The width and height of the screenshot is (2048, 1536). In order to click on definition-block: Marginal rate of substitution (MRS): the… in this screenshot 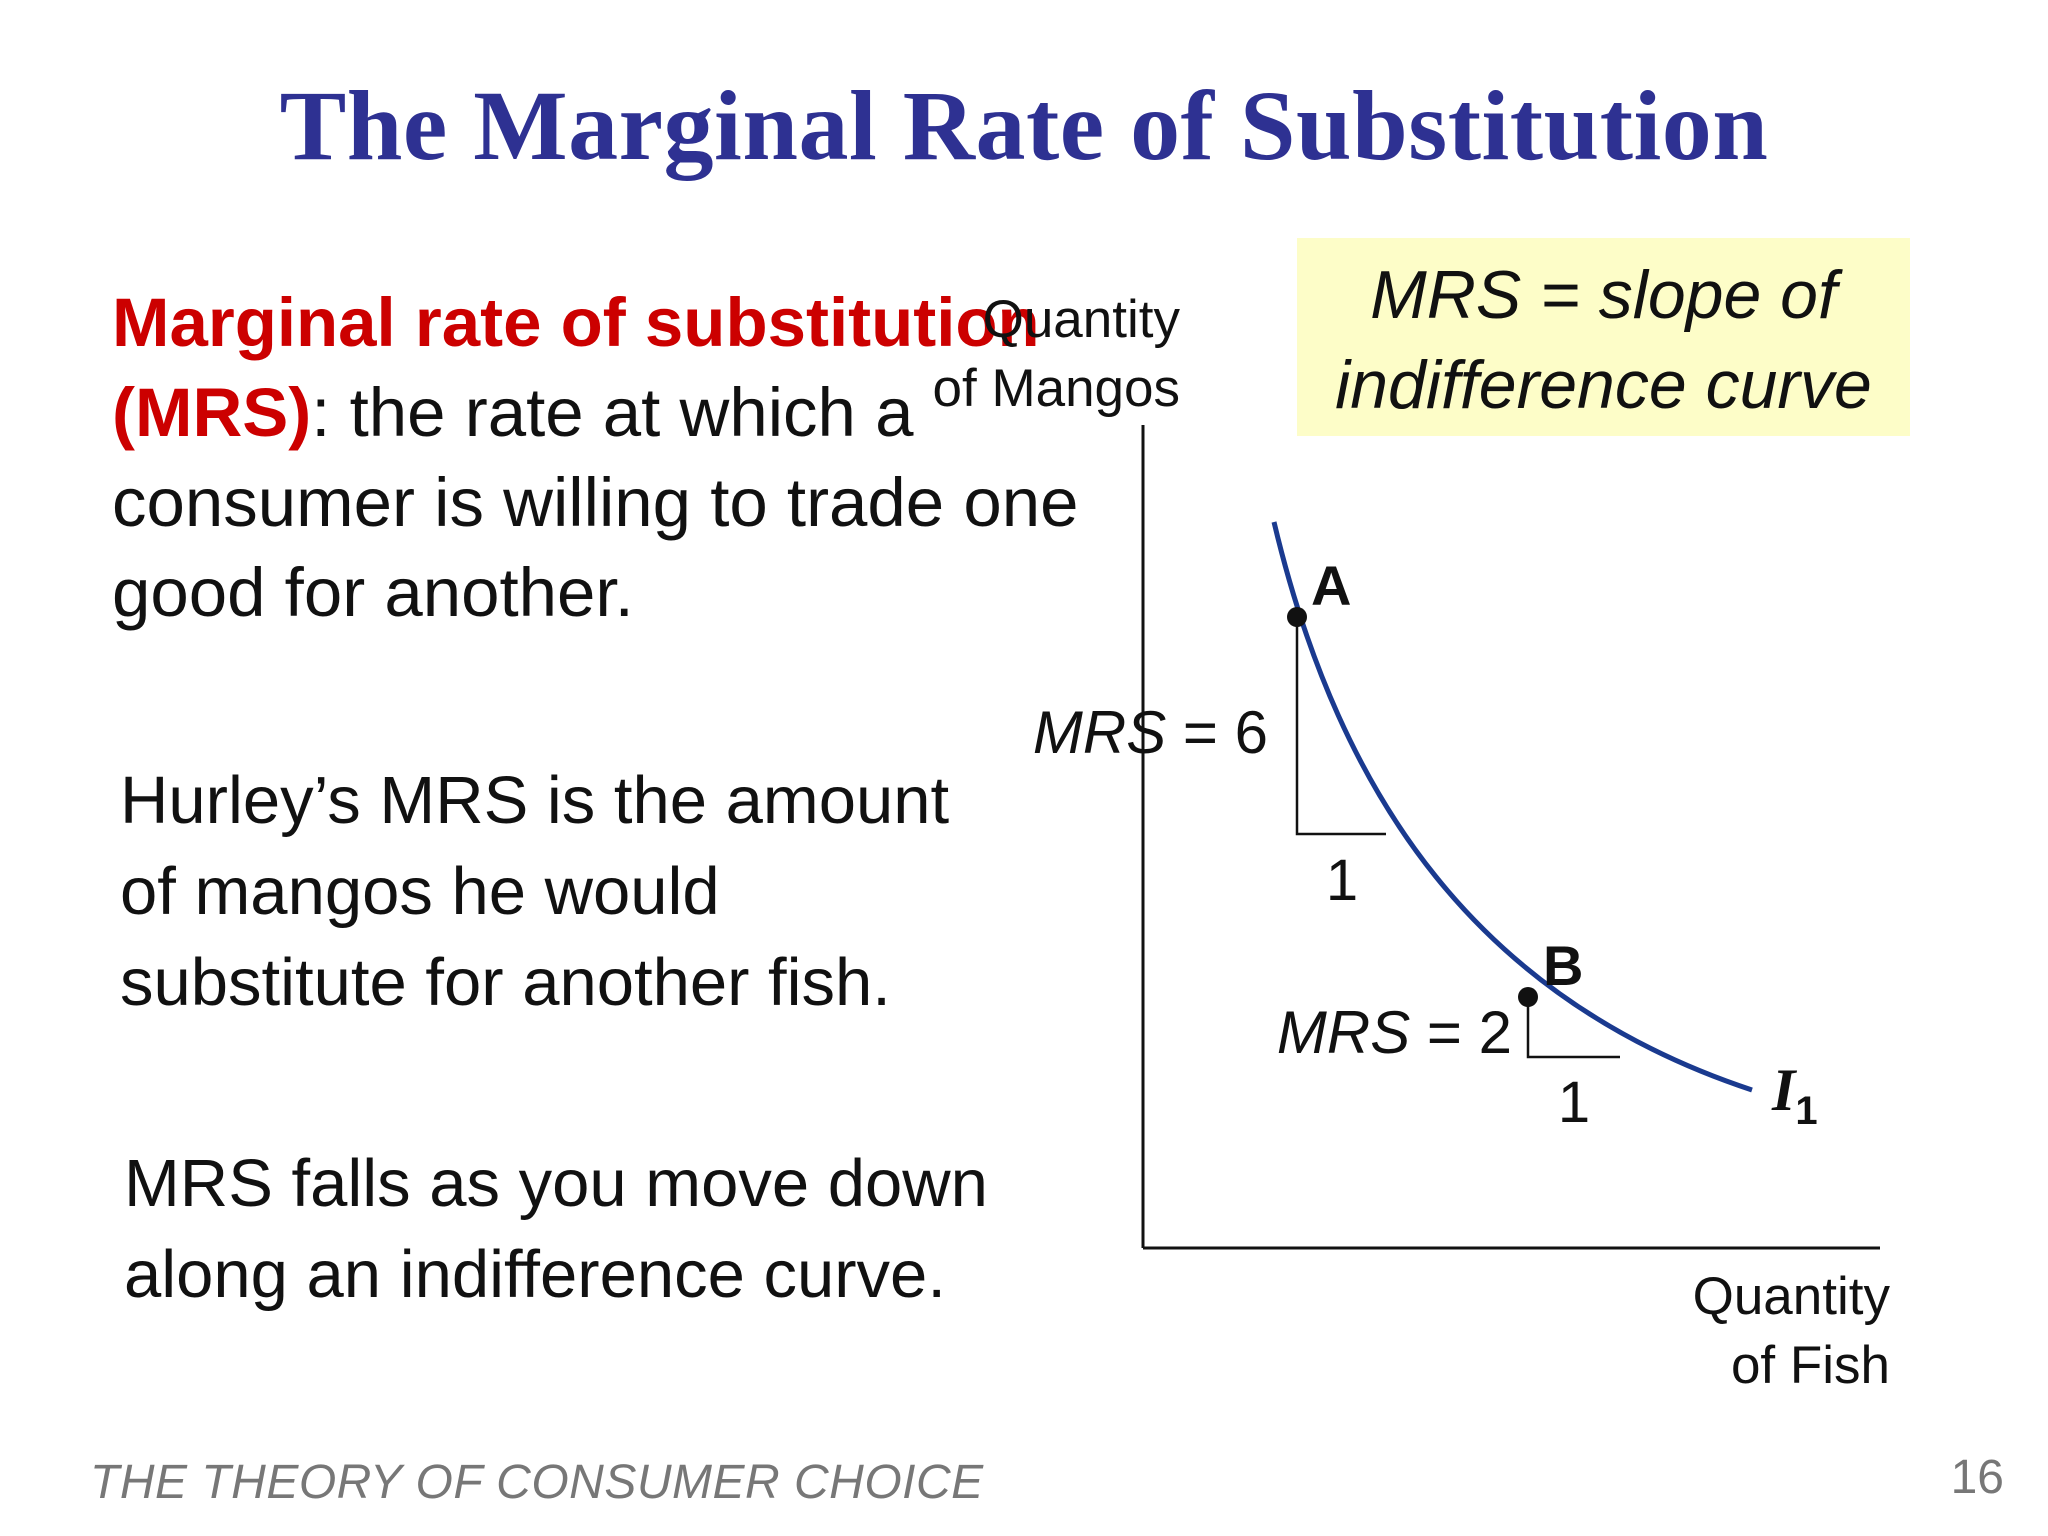, I will do `click(612, 458)`.